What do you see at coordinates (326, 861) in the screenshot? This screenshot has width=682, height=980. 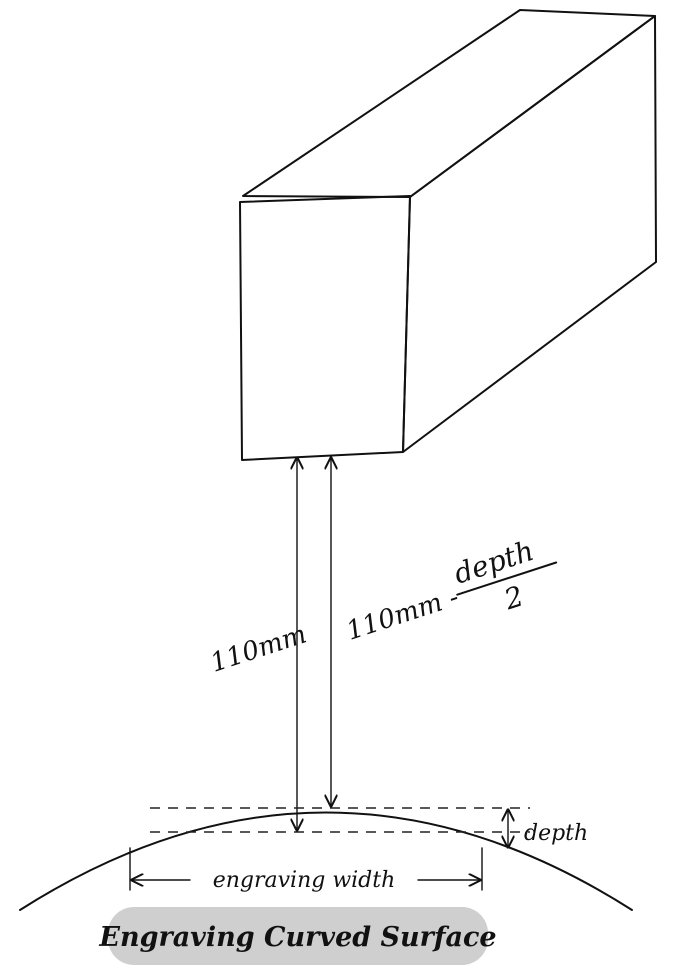 I see `curved-surface-outline` at bounding box center [326, 861].